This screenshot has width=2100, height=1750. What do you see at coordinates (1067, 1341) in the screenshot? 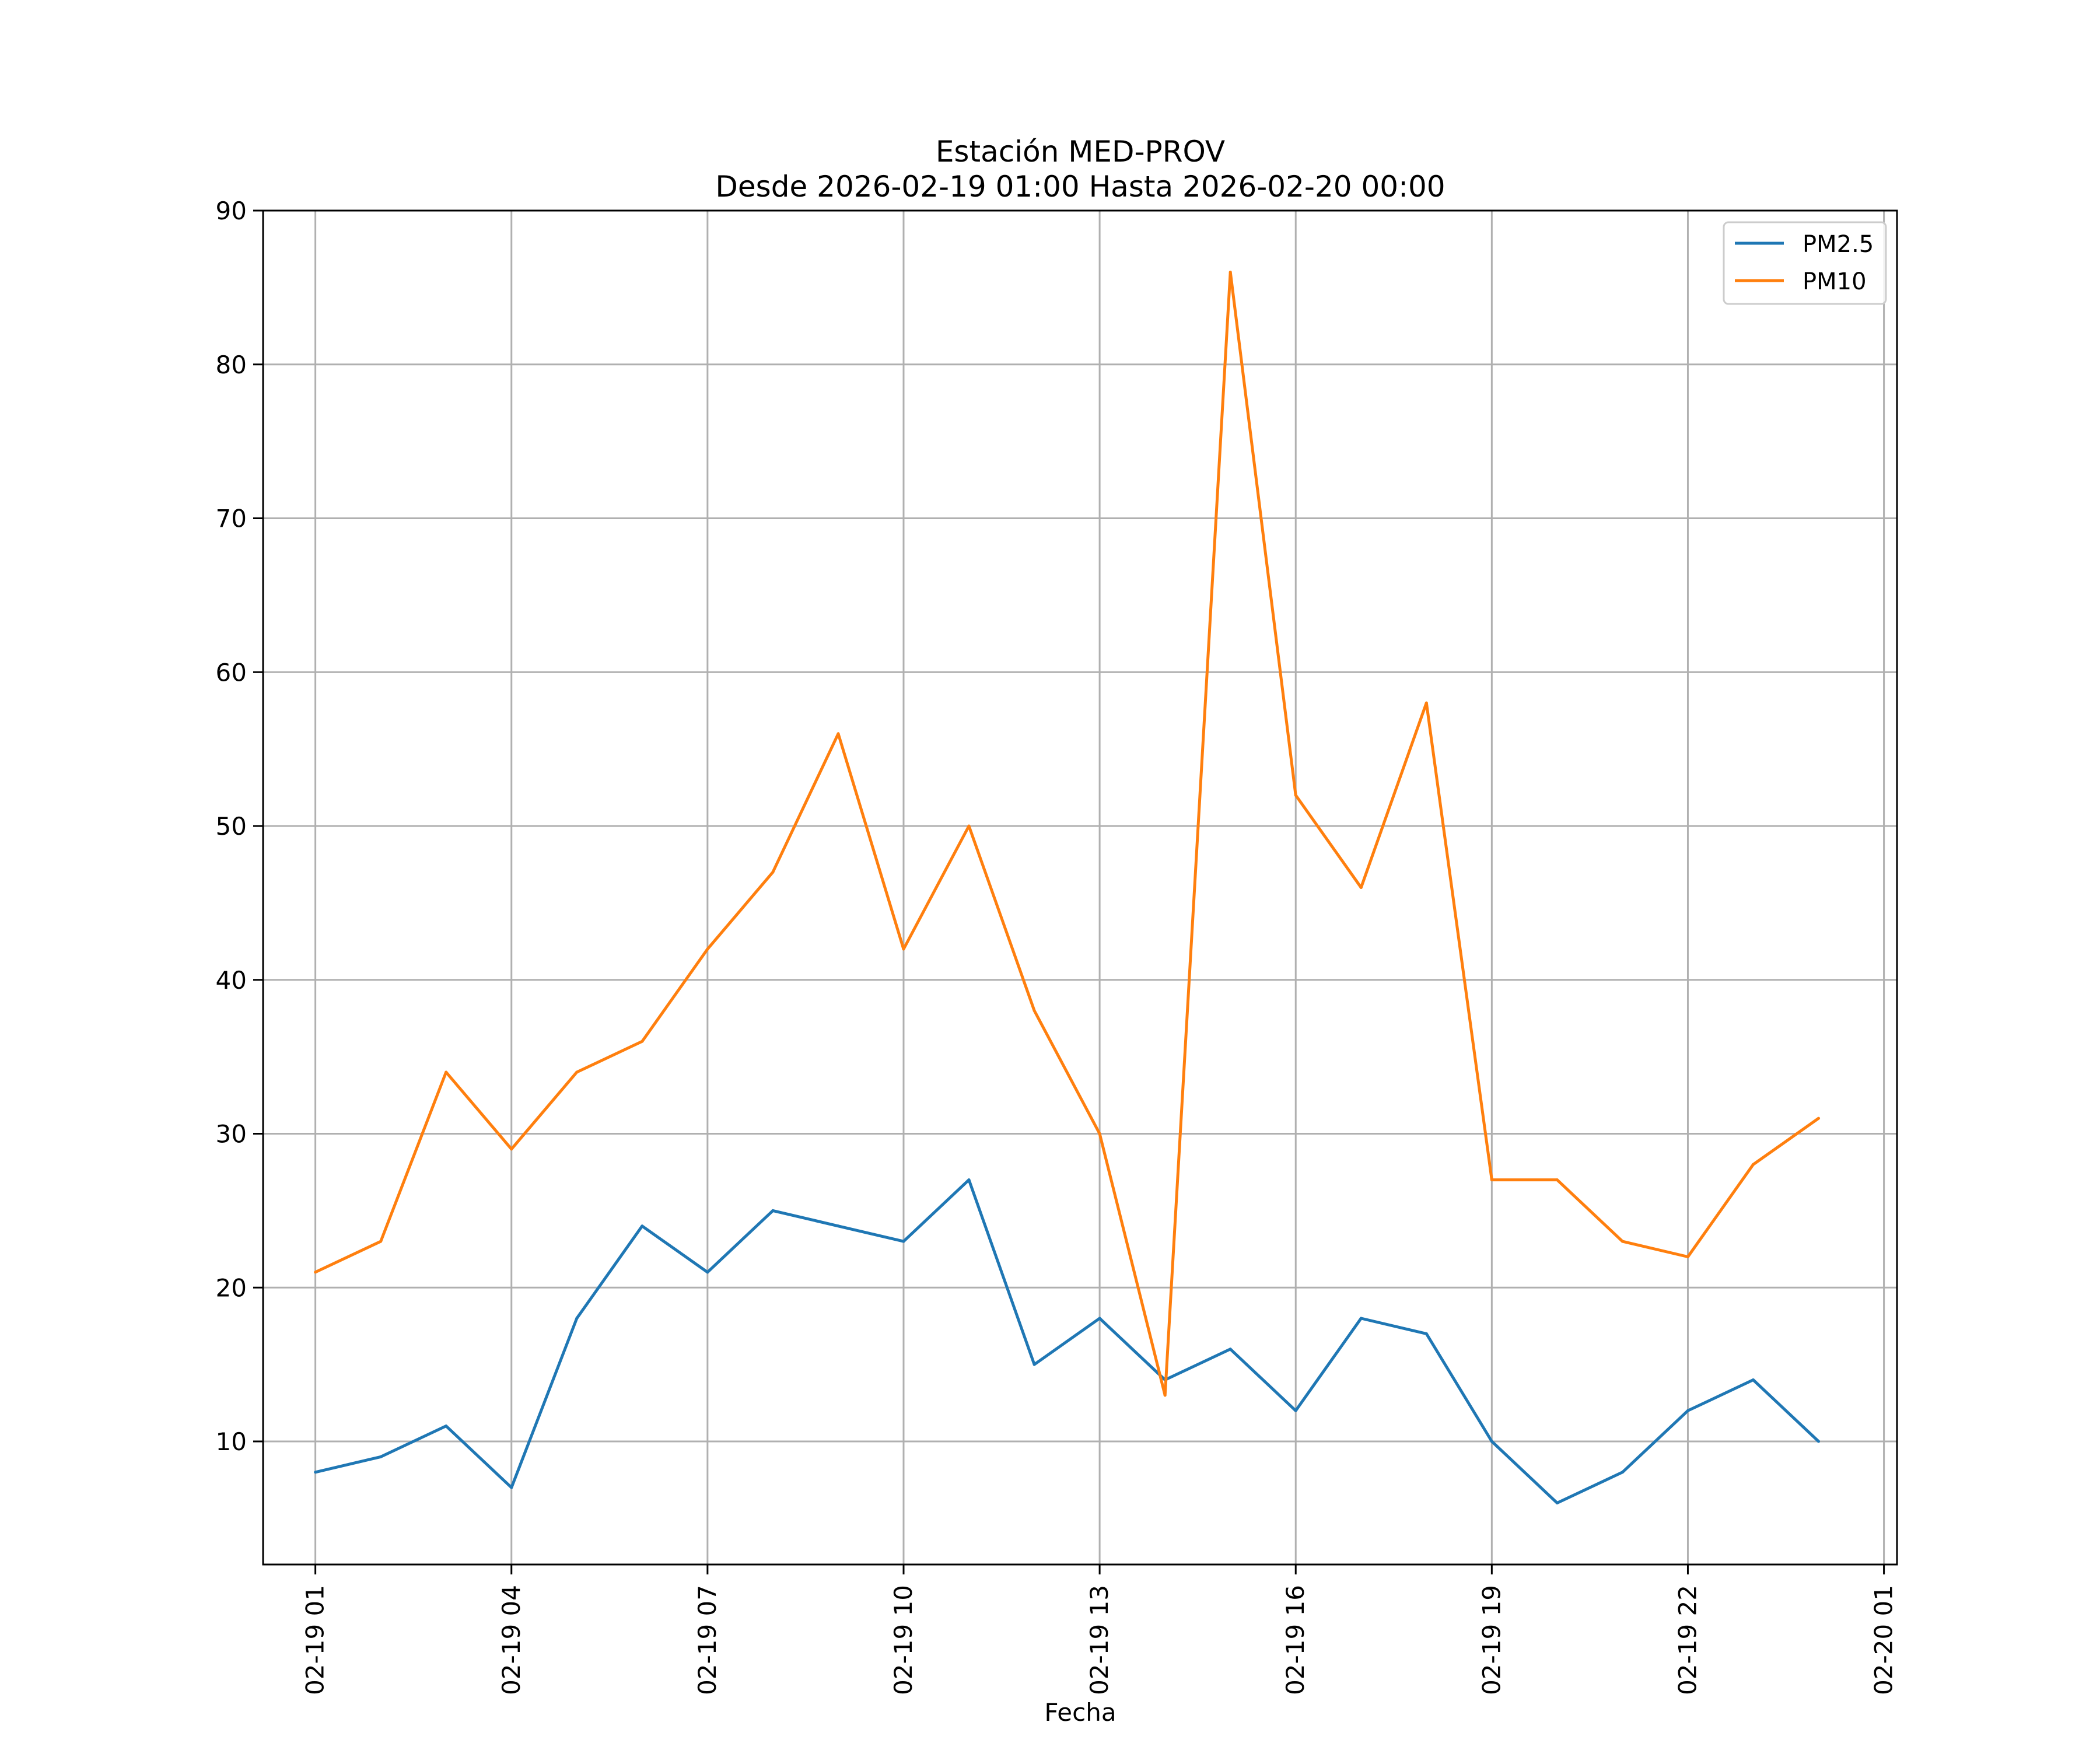
I see `series-line-pm25` at bounding box center [1067, 1341].